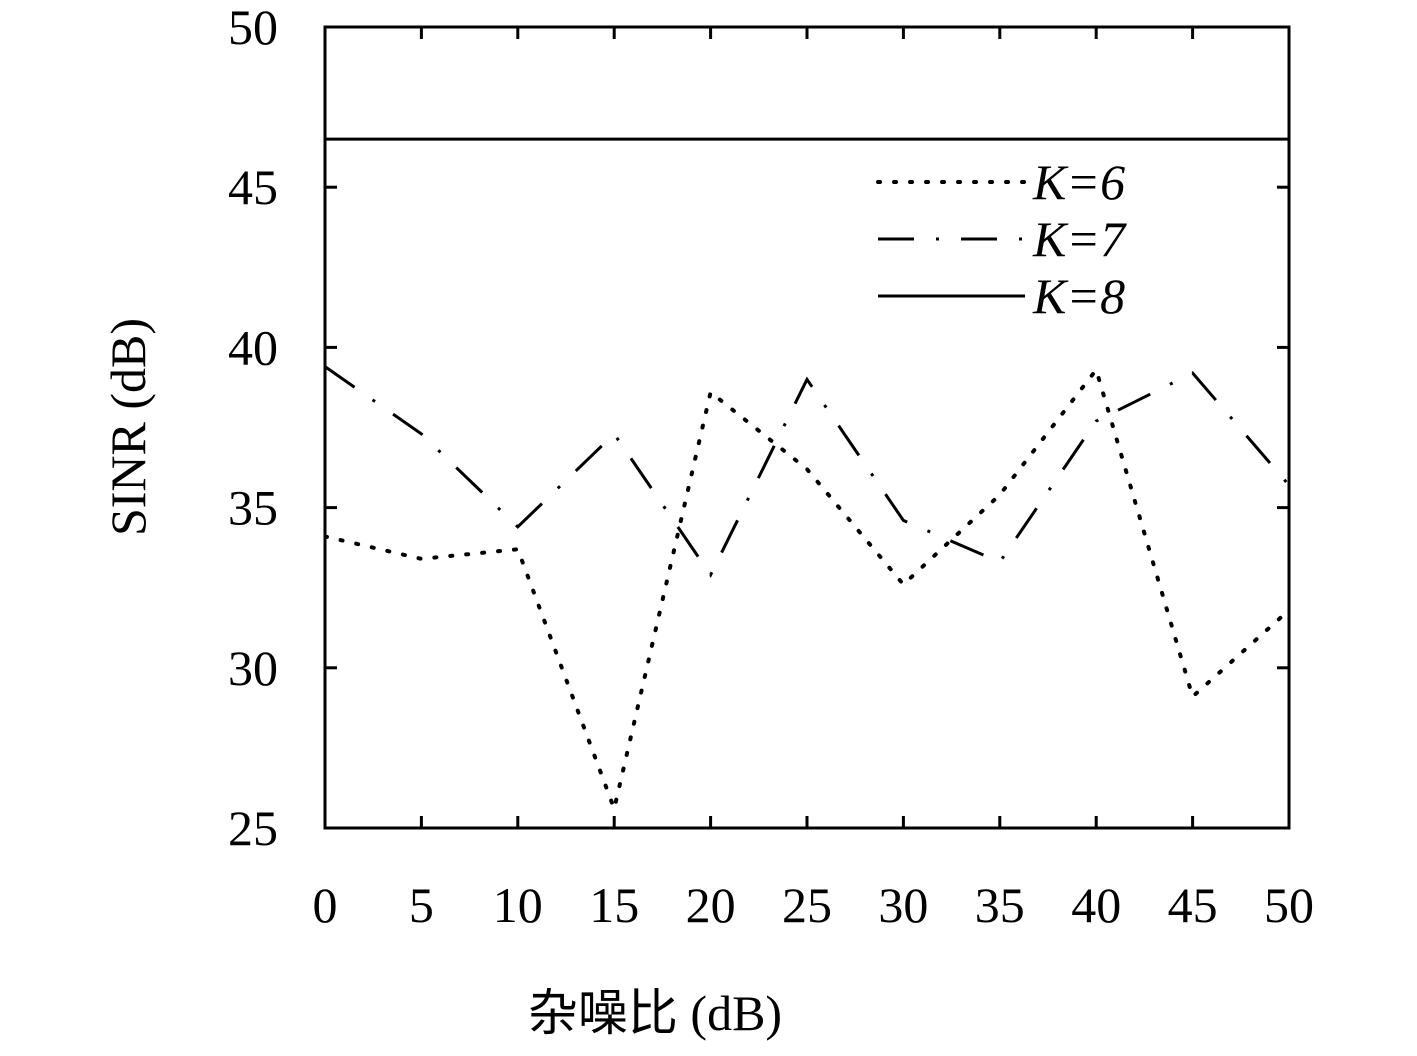 The image size is (1417, 1056). What do you see at coordinates (1078, 182) in the screenshot?
I see `legend-label: K=6` at bounding box center [1078, 182].